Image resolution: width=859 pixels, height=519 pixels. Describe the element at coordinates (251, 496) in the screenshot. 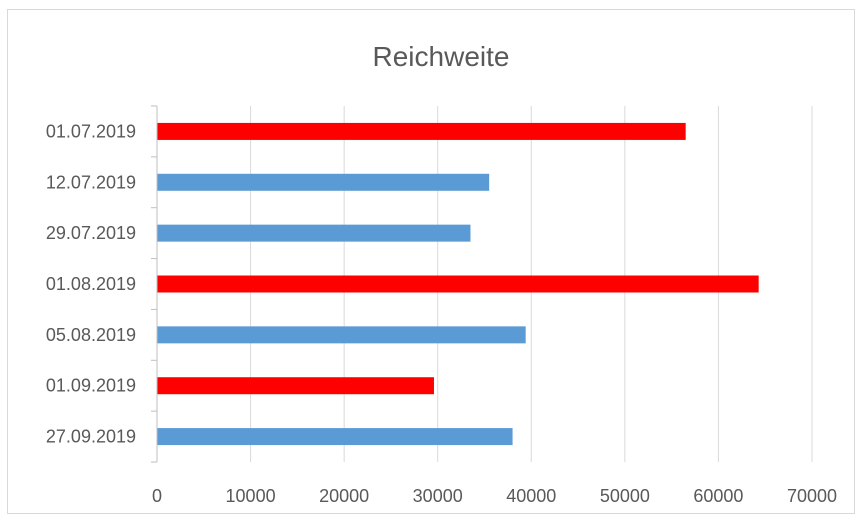

I see `x-tick-label: 10000` at that location.